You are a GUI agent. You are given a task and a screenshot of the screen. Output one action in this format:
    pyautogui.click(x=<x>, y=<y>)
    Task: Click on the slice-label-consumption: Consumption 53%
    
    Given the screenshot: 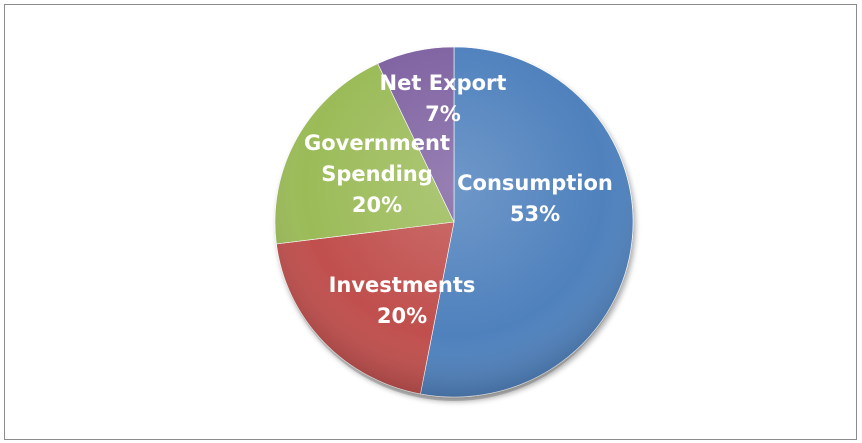 What is the action you would take?
    pyautogui.click(x=535, y=198)
    